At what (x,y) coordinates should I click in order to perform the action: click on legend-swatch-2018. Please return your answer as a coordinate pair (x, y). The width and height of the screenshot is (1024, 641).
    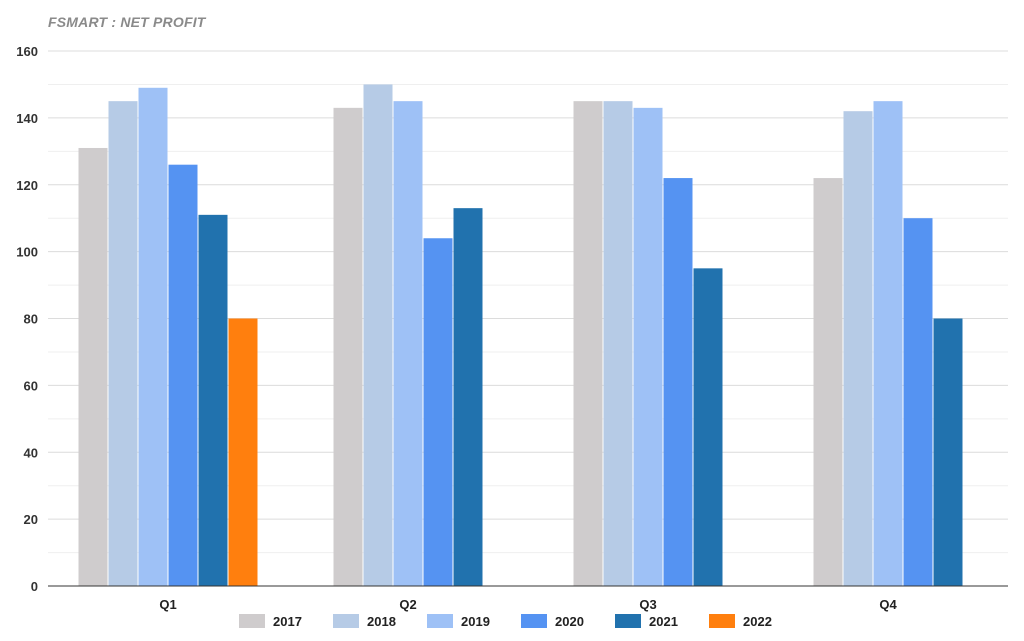
    Looking at the image, I should click on (346, 621).